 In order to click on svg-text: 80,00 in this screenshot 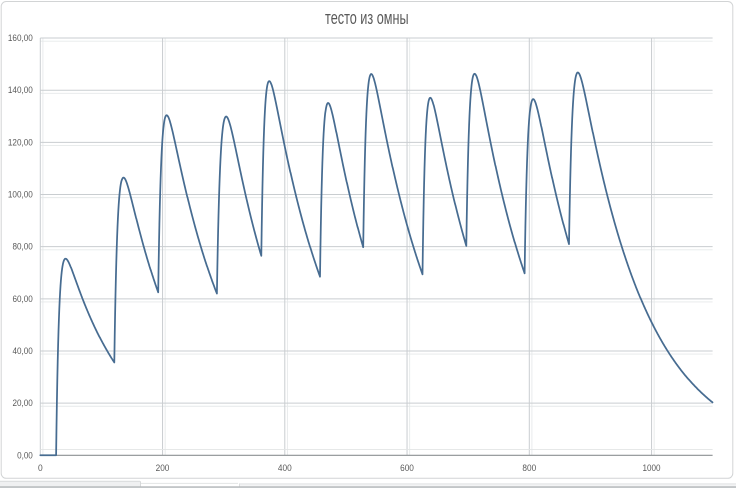, I will do `click(23, 247)`.